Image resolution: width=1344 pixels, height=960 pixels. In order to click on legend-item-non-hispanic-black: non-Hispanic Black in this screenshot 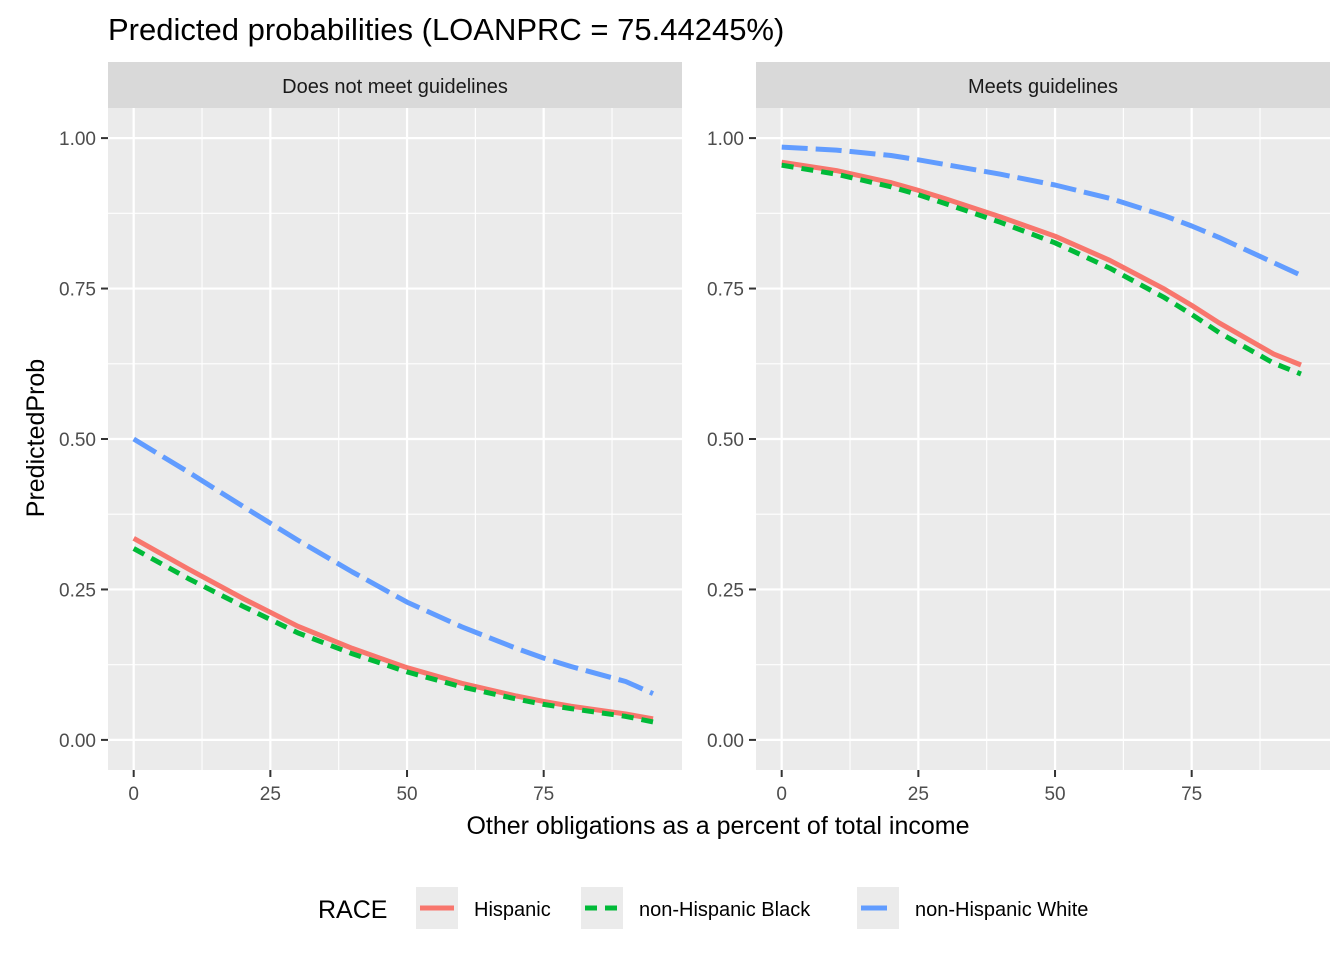, I will do `click(696, 908)`.